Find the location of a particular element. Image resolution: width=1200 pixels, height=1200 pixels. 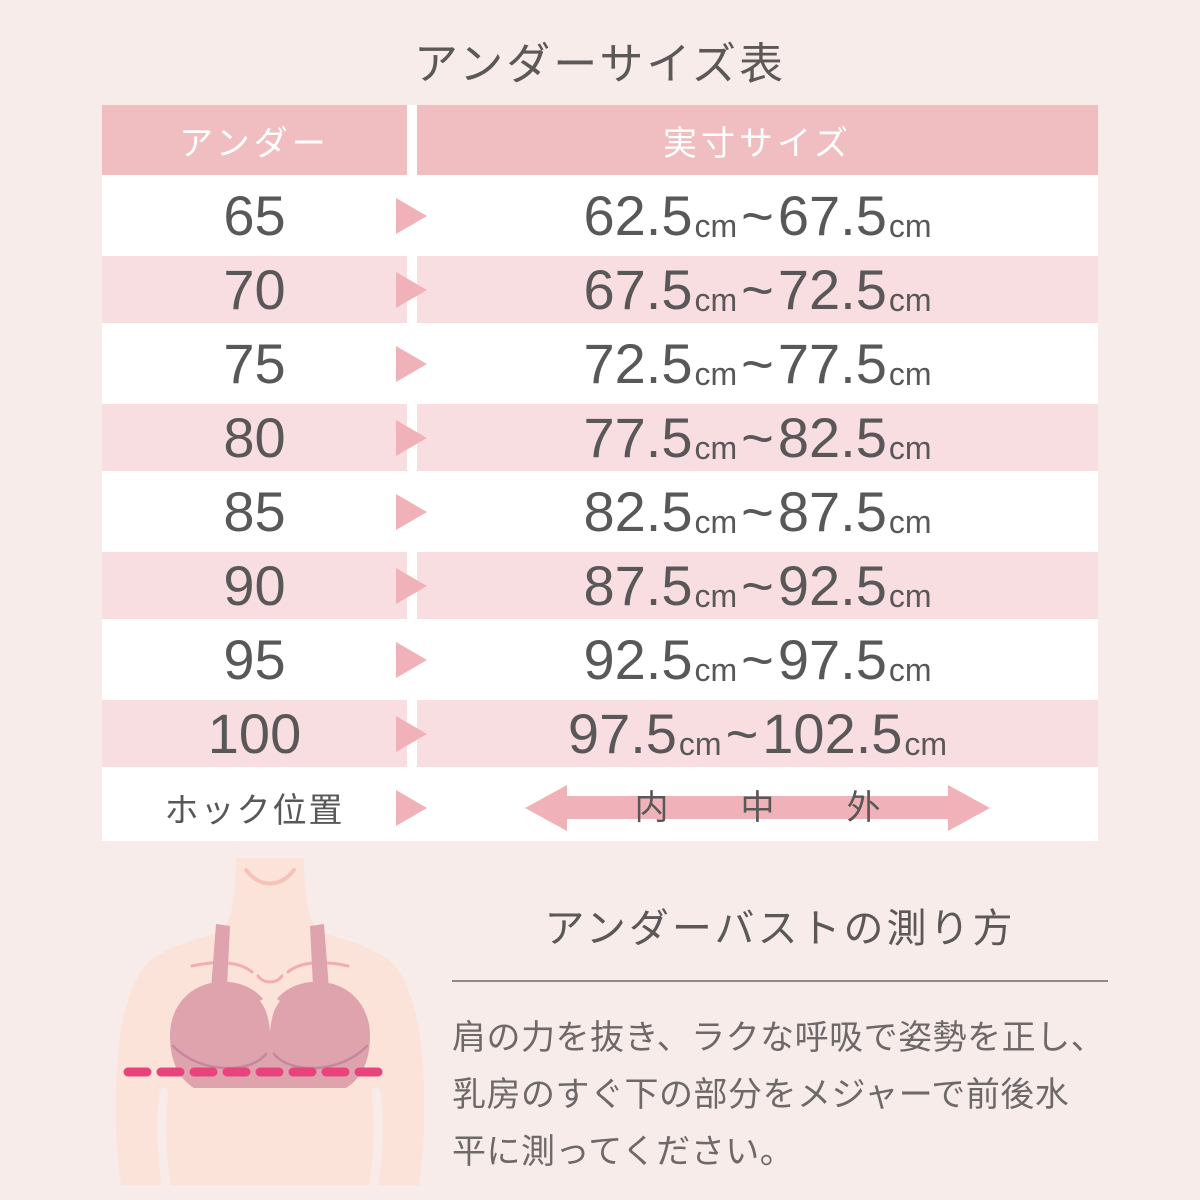

actual-size-cell: 82.5 cm ~87.5 cm is located at coordinates (757, 511).